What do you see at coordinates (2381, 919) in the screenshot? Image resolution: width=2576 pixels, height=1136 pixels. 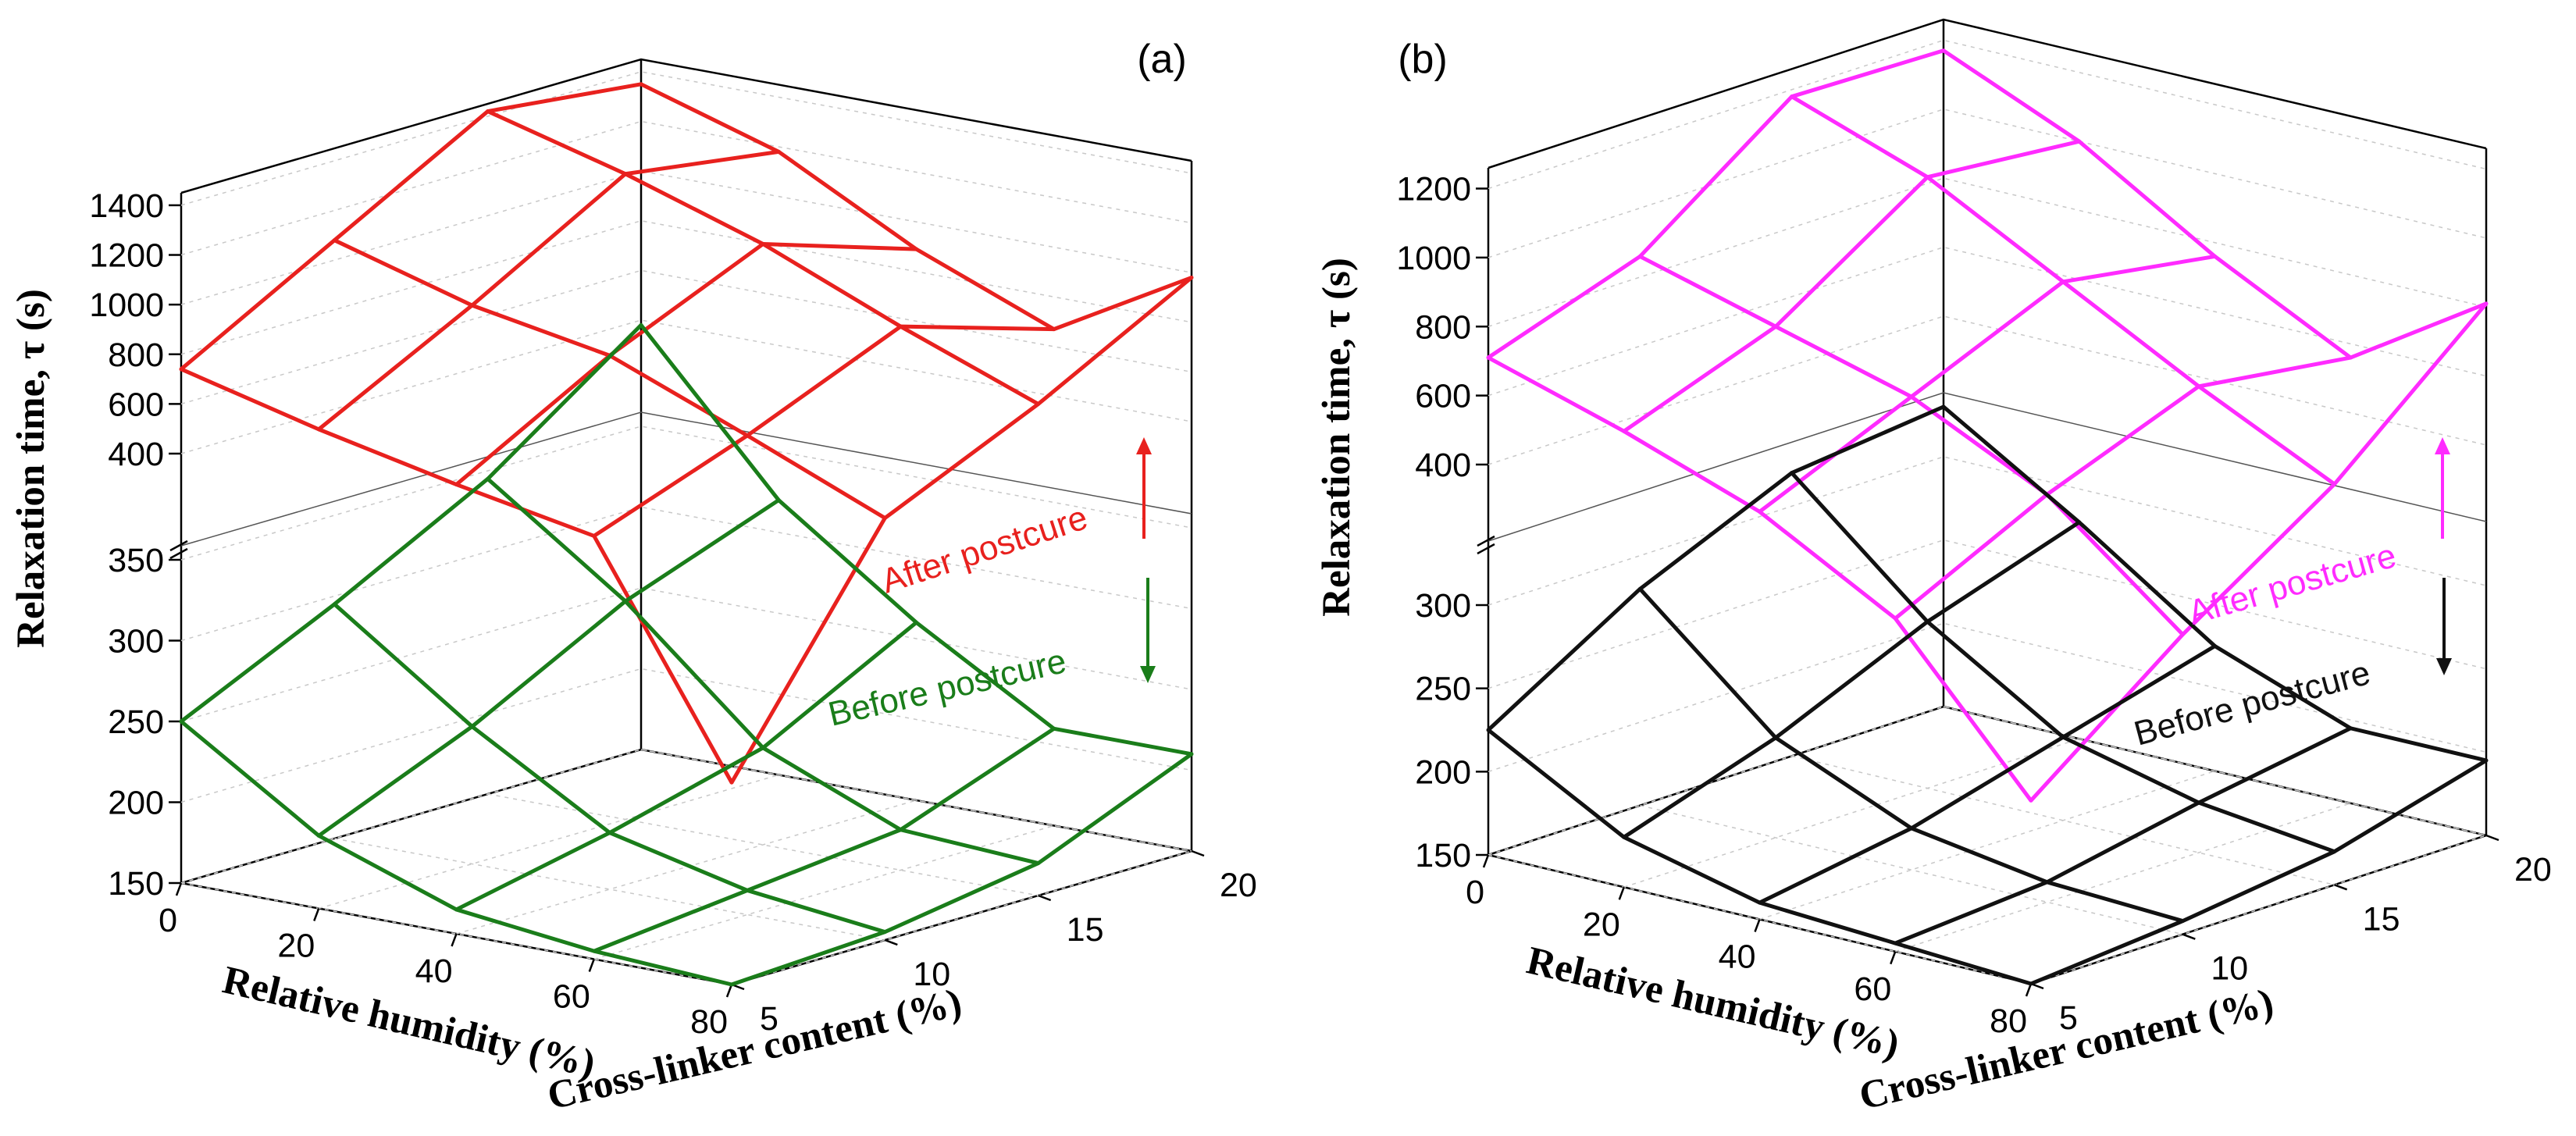 I see `y-tick-label: 15` at bounding box center [2381, 919].